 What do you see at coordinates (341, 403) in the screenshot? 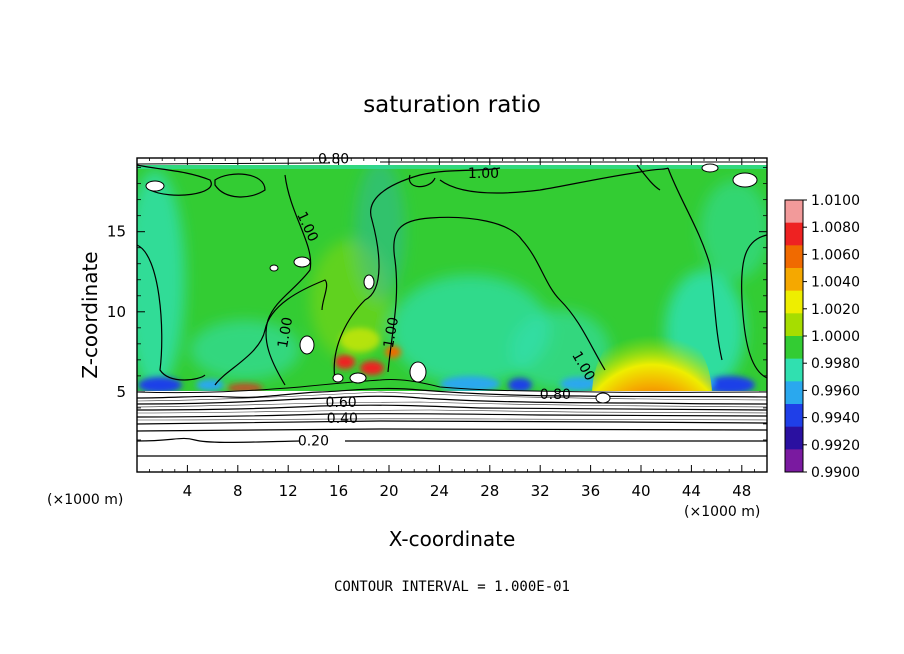
I see `contour-label: 0.60` at bounding box center [341, 403].